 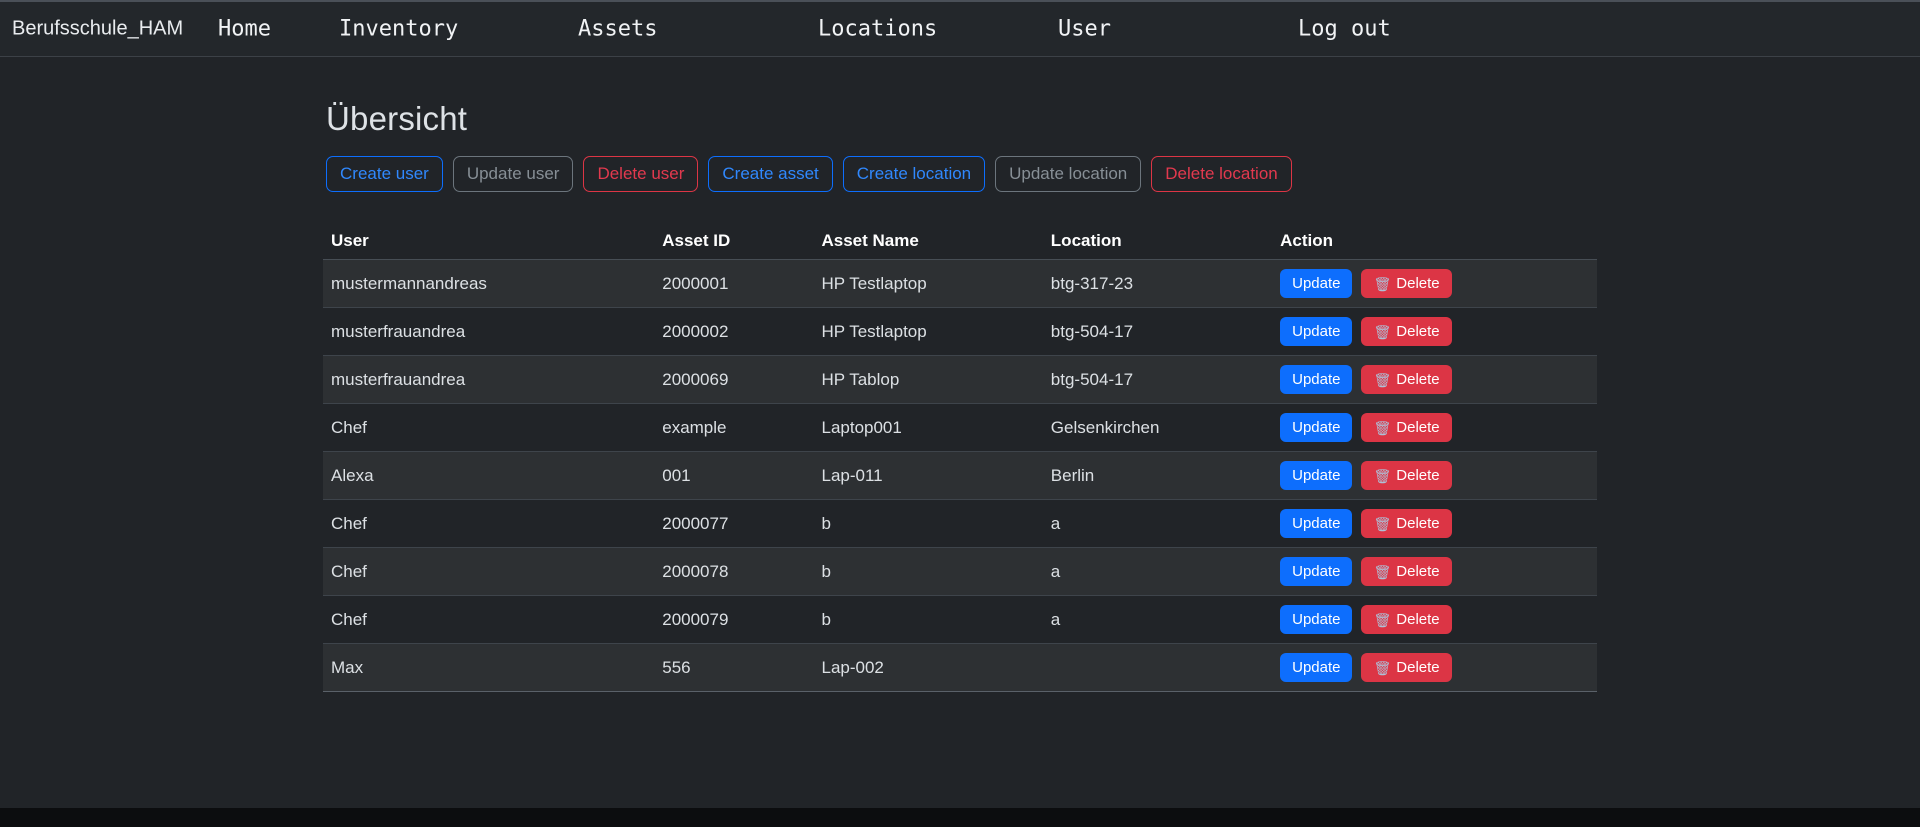 I want to click on cell-asset-id: 556, so click(x=734, y=667).